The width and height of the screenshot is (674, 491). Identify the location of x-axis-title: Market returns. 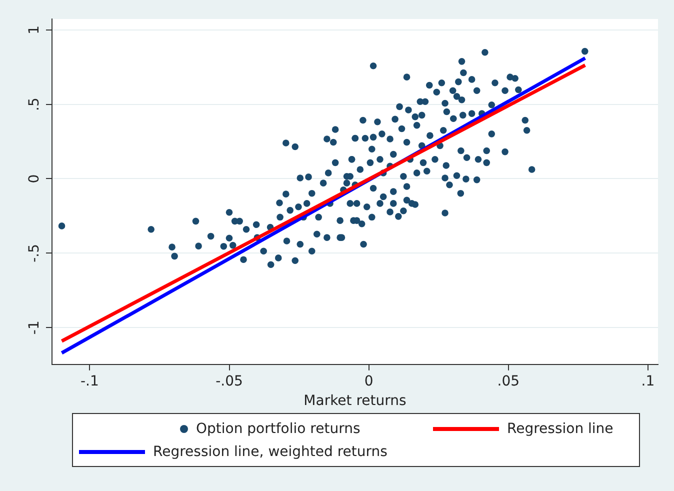
(355, 401).